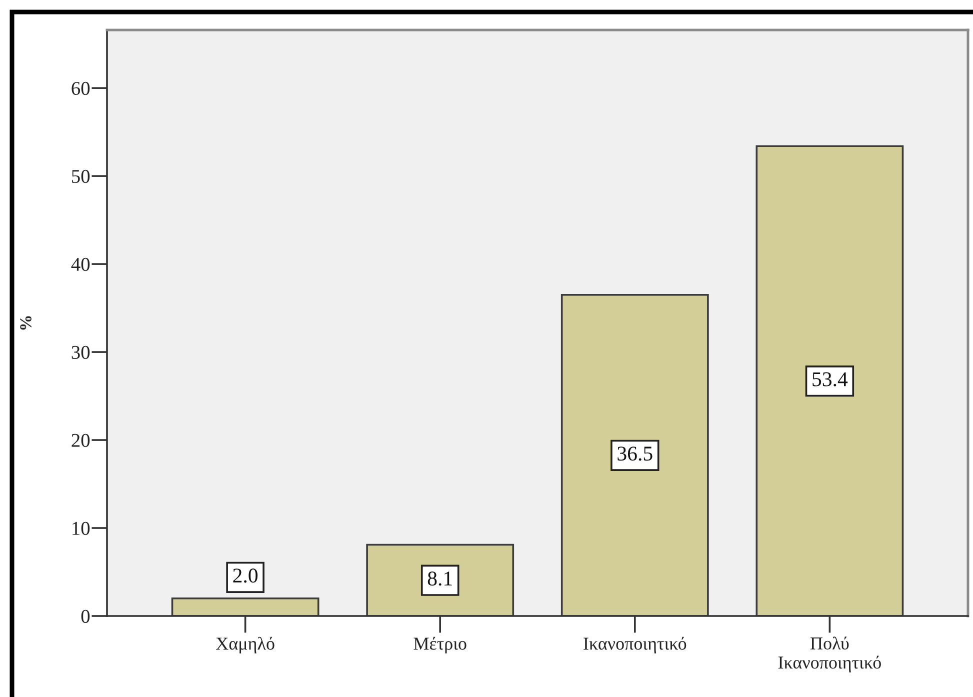 The width and height of the screenshot is (973, 697). What do you see at coordinates (829, 654) in the screenshot?
I see `x-tick-label: Πολύ Ικανοποιητικό` at bounding box center [829, 654].